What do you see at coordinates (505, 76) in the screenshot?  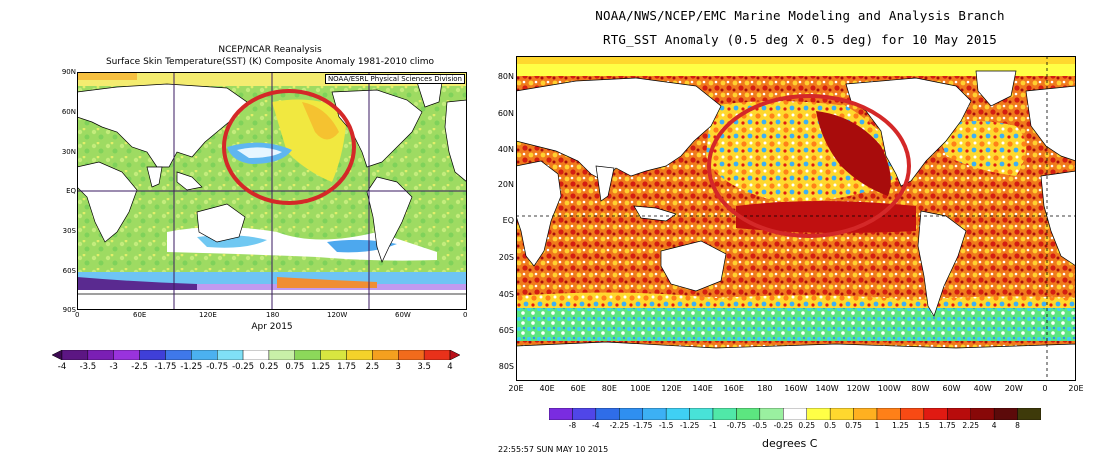 I see `right-y-tick: 80N` at bounding box center [505, 76].